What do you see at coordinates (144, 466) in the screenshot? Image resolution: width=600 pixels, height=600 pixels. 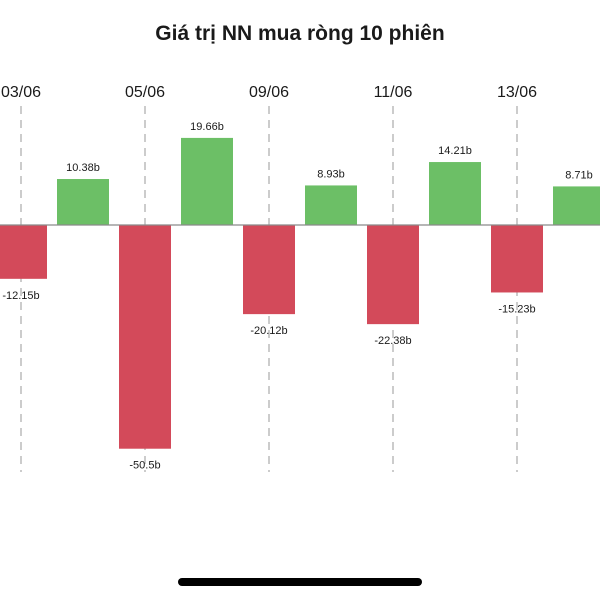 I see `data-label: -50.5b` at bounding box center [144, 466].